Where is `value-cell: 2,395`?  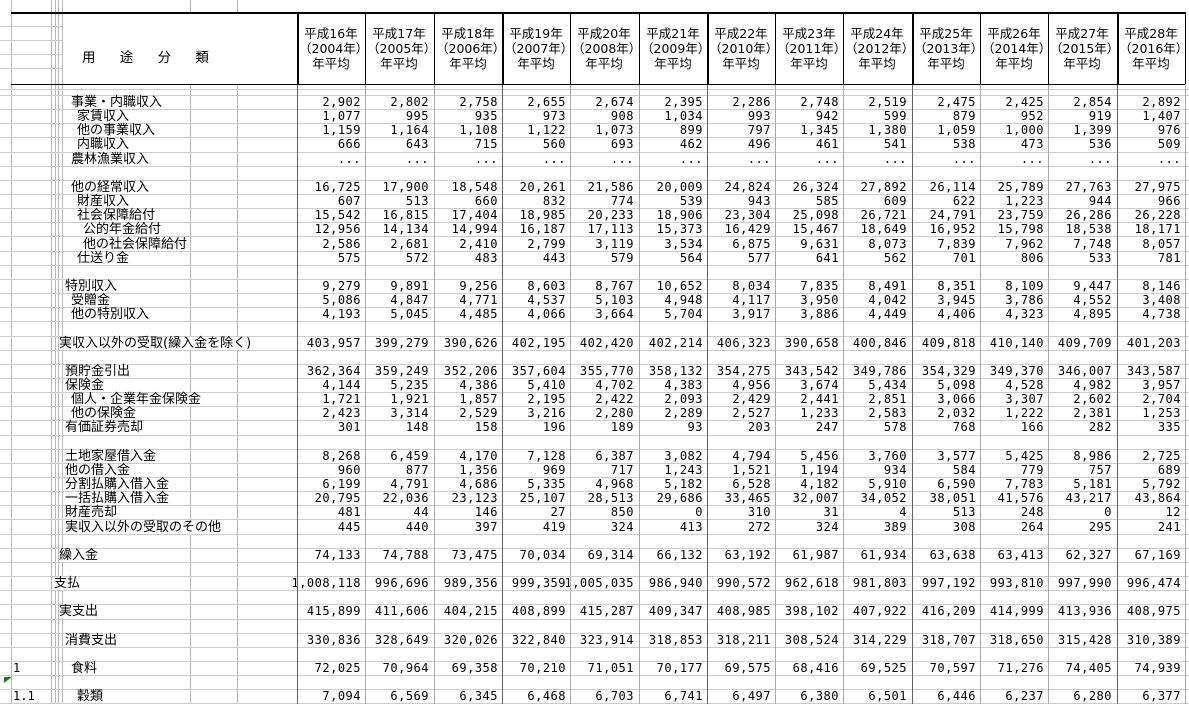
value-cell: 2,395 is located at coordinates (683, 102).